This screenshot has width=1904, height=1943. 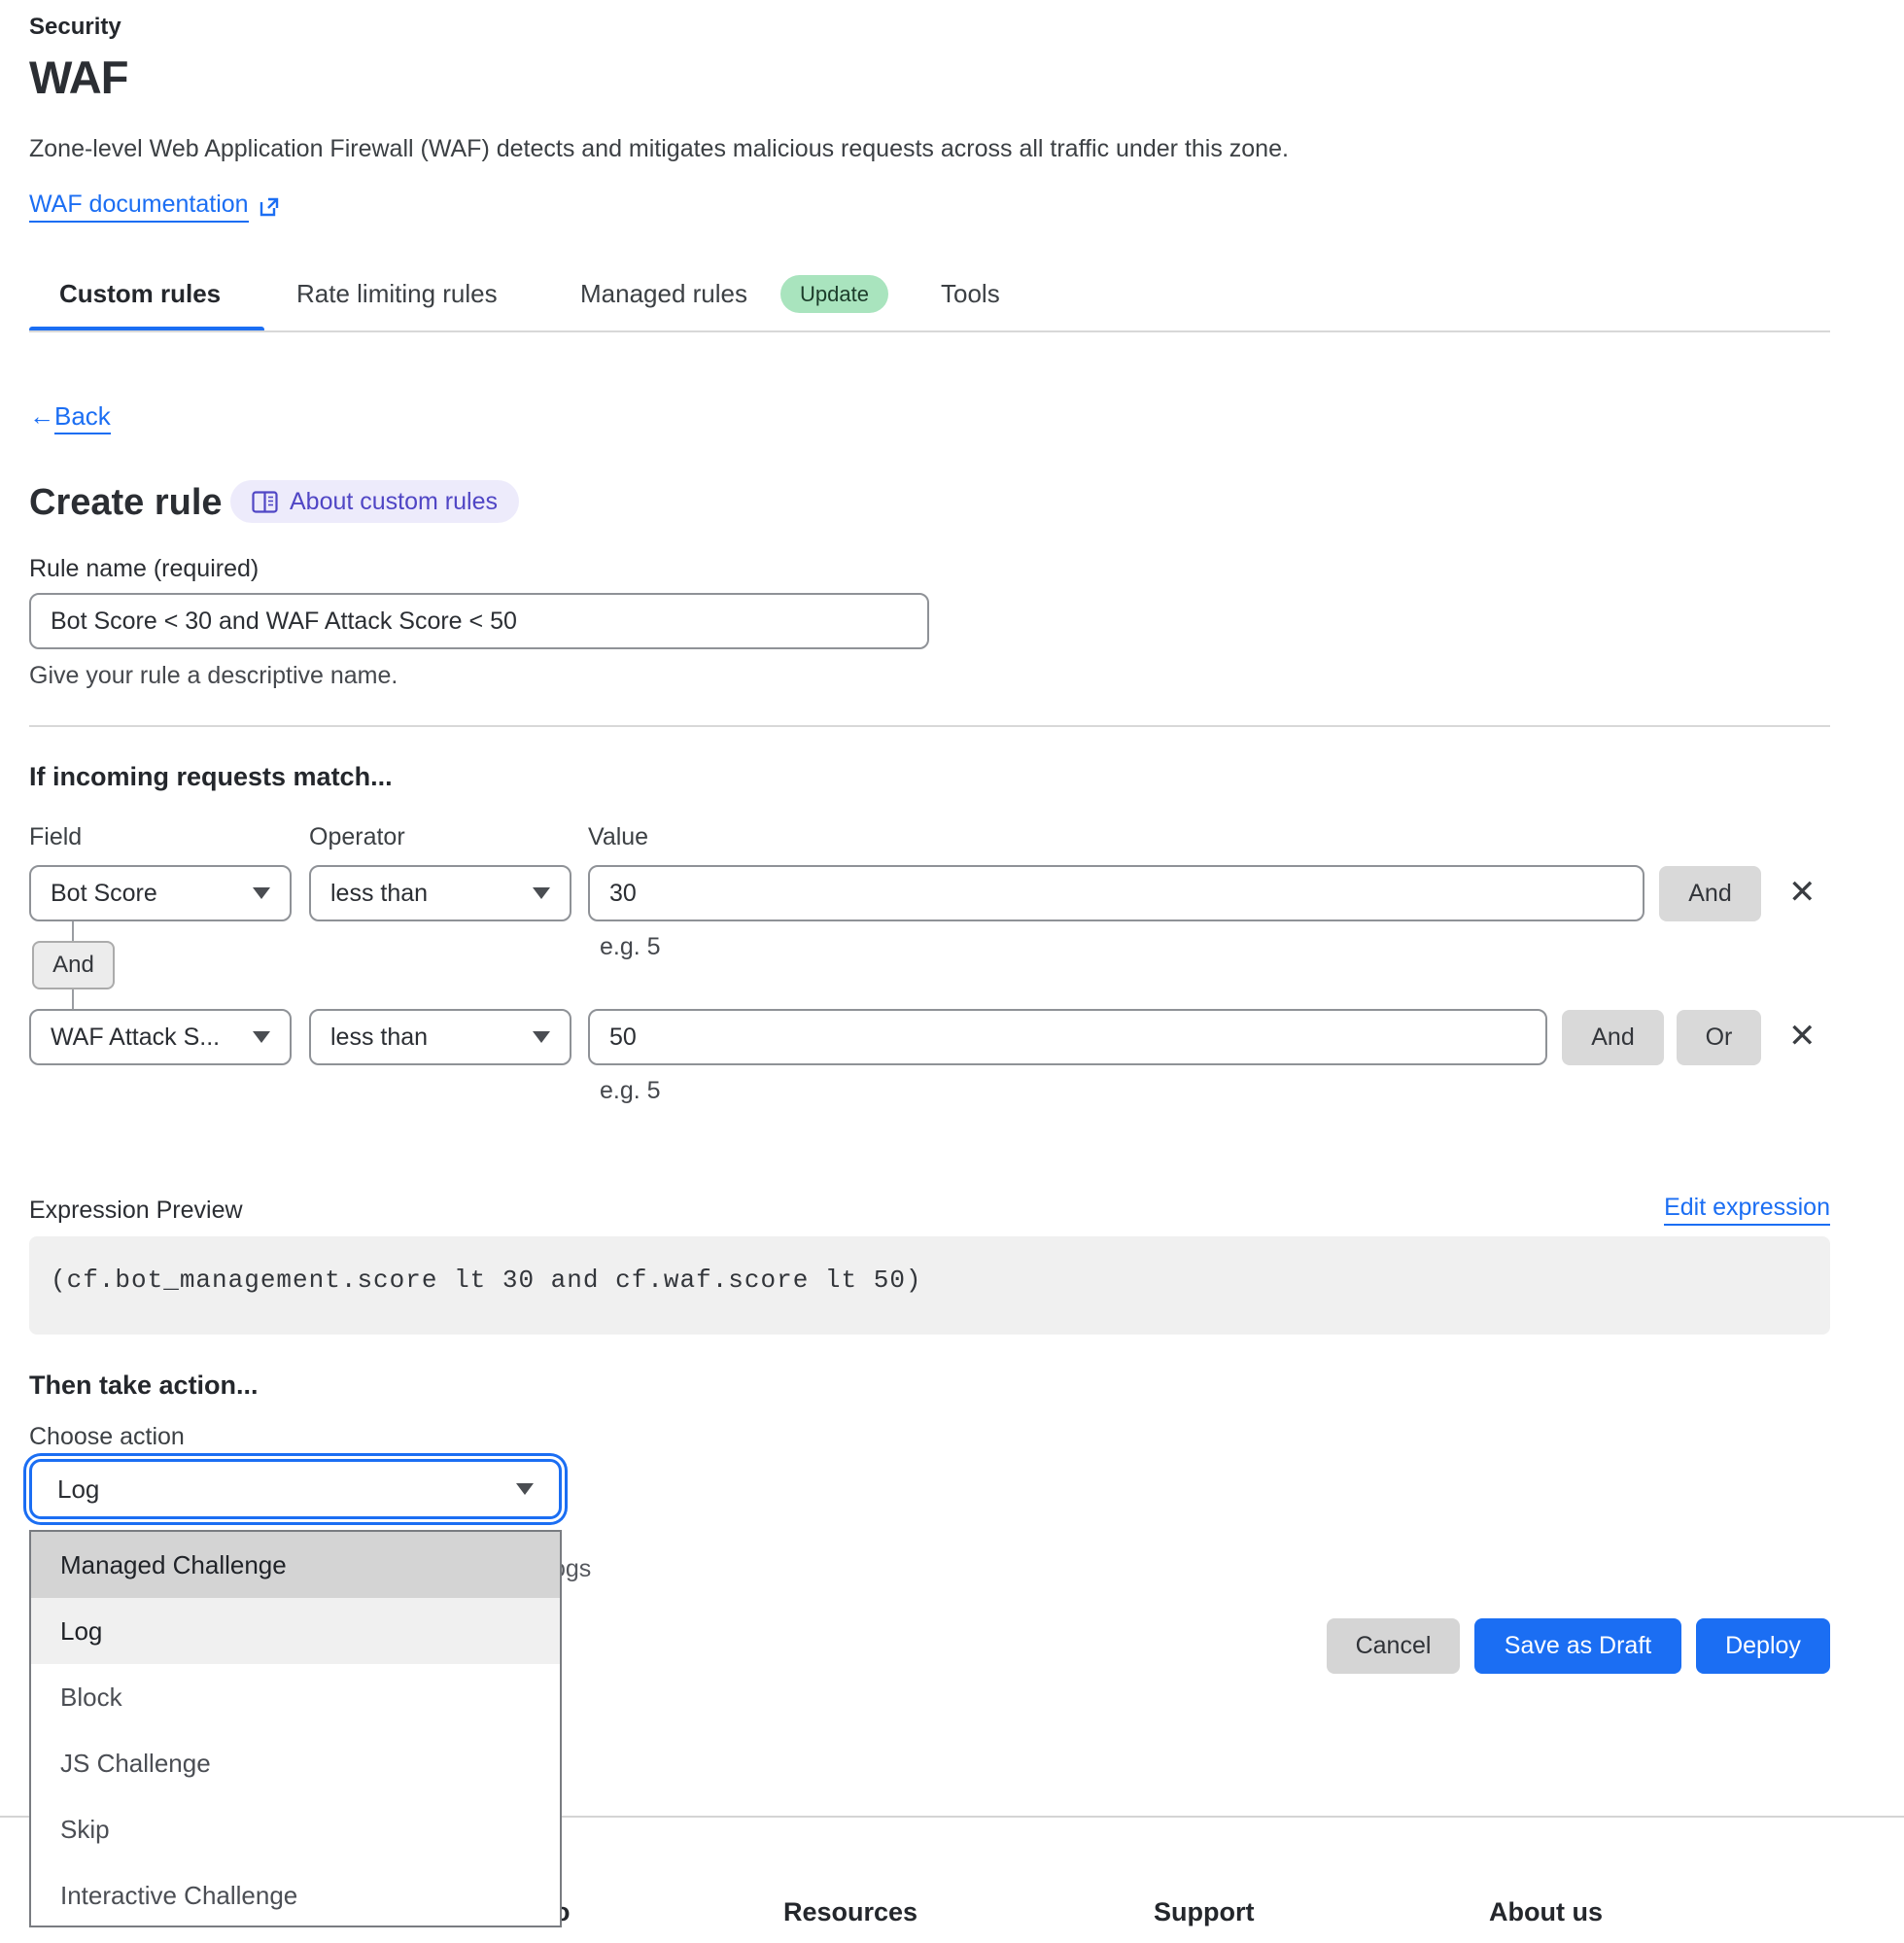 What do you see at coordinates (144, 568) in the screenshot?
I see `rule-name-label: Rule name (required)` at bounding box center [144, 568].